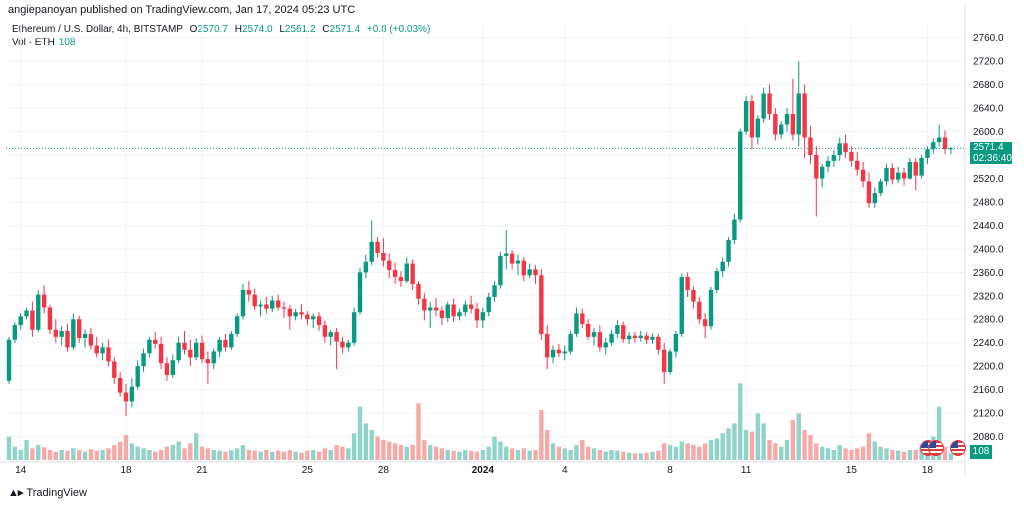 The height and width of the screenshot is (505, 1024). I want to click on symbol-title: Ethereum / U.S. Dollar, 4h, BITSTAMP, so click(97, 29).